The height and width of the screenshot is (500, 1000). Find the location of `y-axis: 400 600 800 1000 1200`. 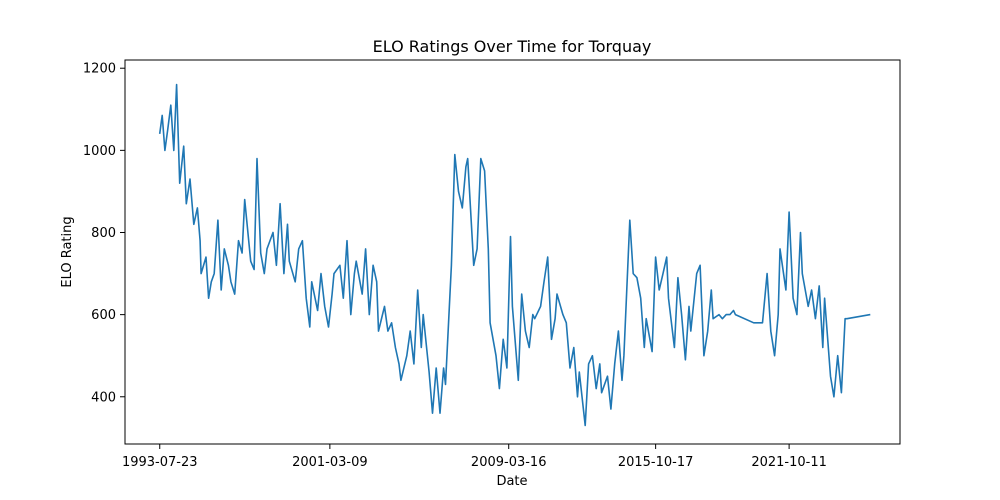

y-axis: 400 600 800 1000 1200 is located at coordinates (104, 233).